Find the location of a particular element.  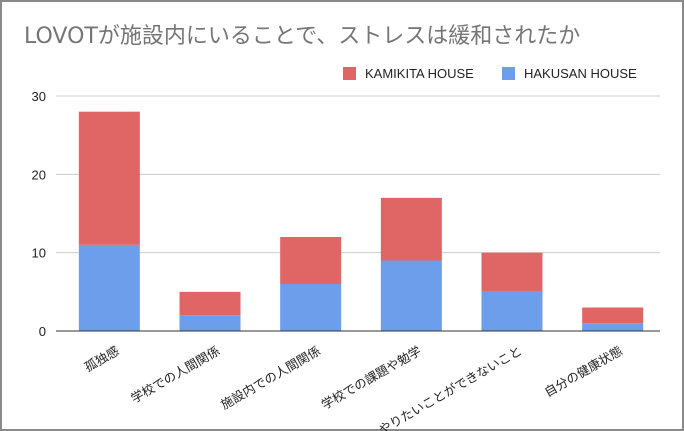

chart-title: LOVOTが施設内にいることで、ストレスは緩和されたか is located at coordinates (302, 36).